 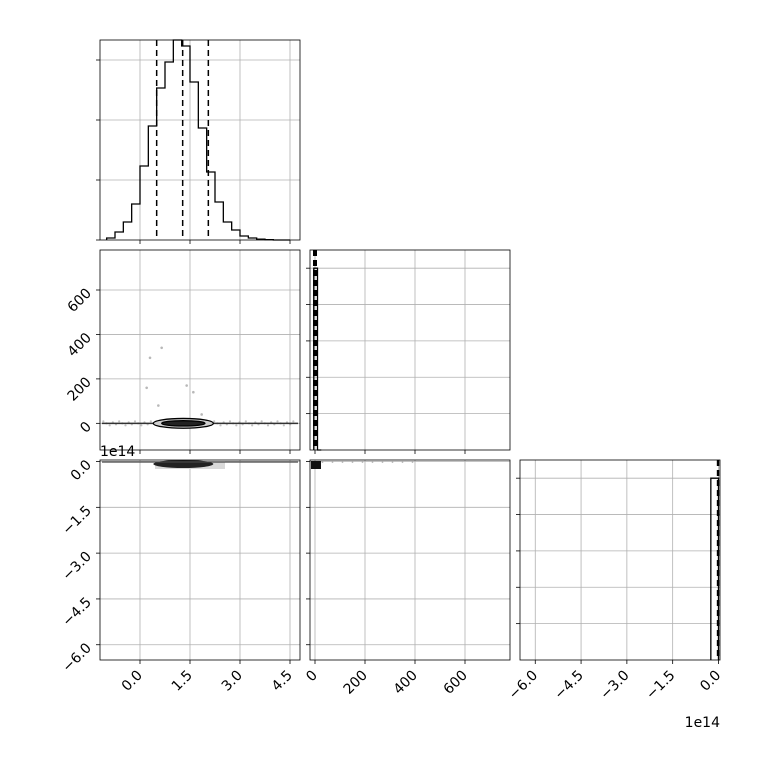 I want to click on contour-2-vs-1-ytick-label-3: 600, so click(x=80, y=301).